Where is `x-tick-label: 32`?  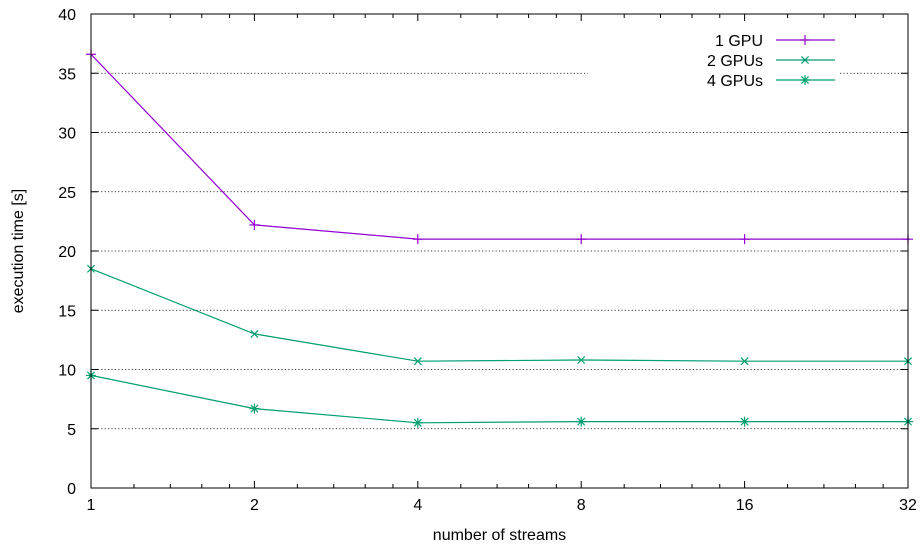 x-tick-label: 32 is located at coordinates (908, 505).